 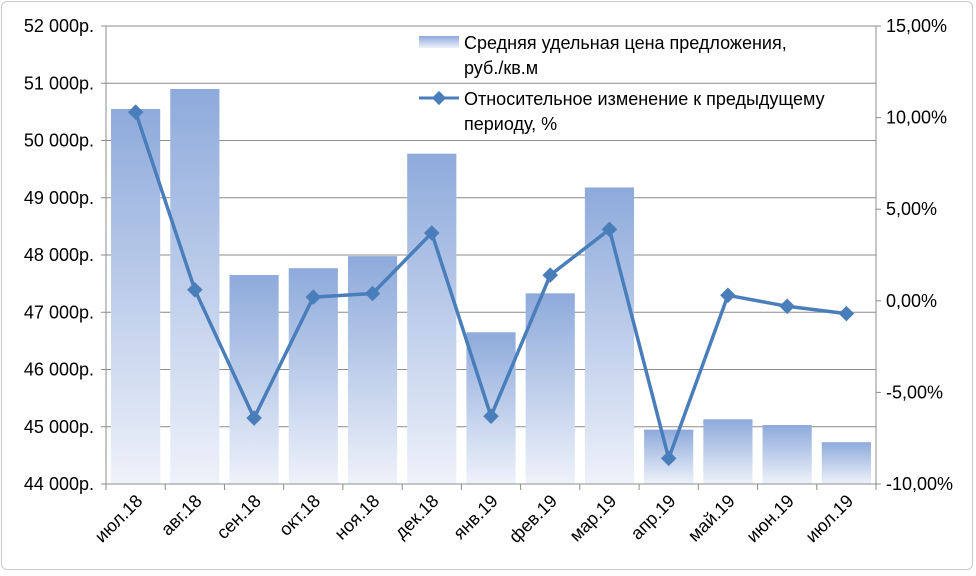 I want to click on right-tick-label: 10,00%, so click(x=916, y=118).